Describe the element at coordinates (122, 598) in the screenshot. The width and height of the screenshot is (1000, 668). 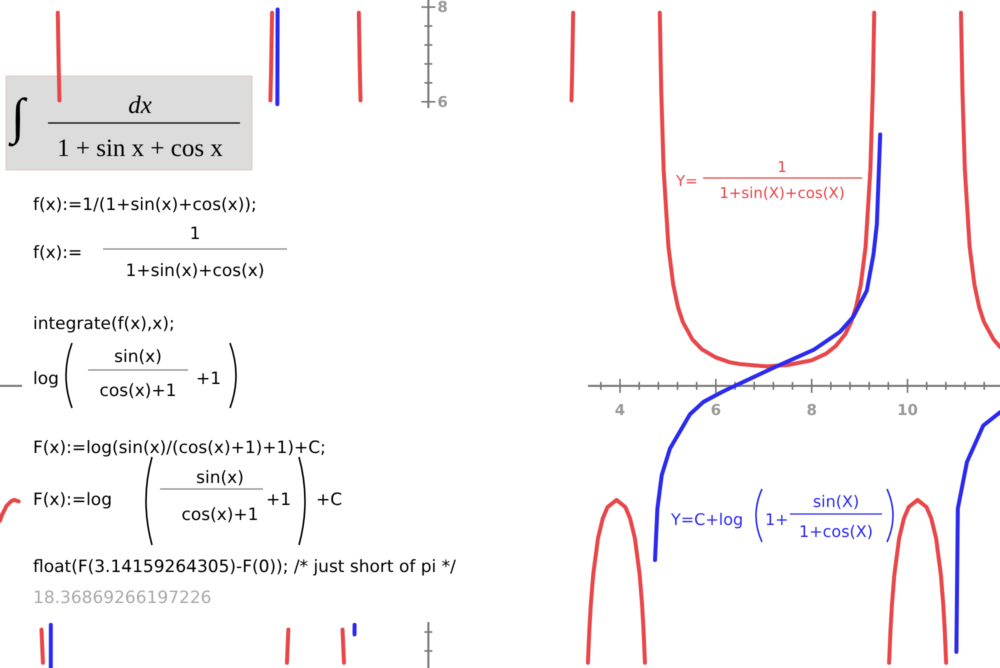
I see `annotation: 18.36869266197226` at that location.